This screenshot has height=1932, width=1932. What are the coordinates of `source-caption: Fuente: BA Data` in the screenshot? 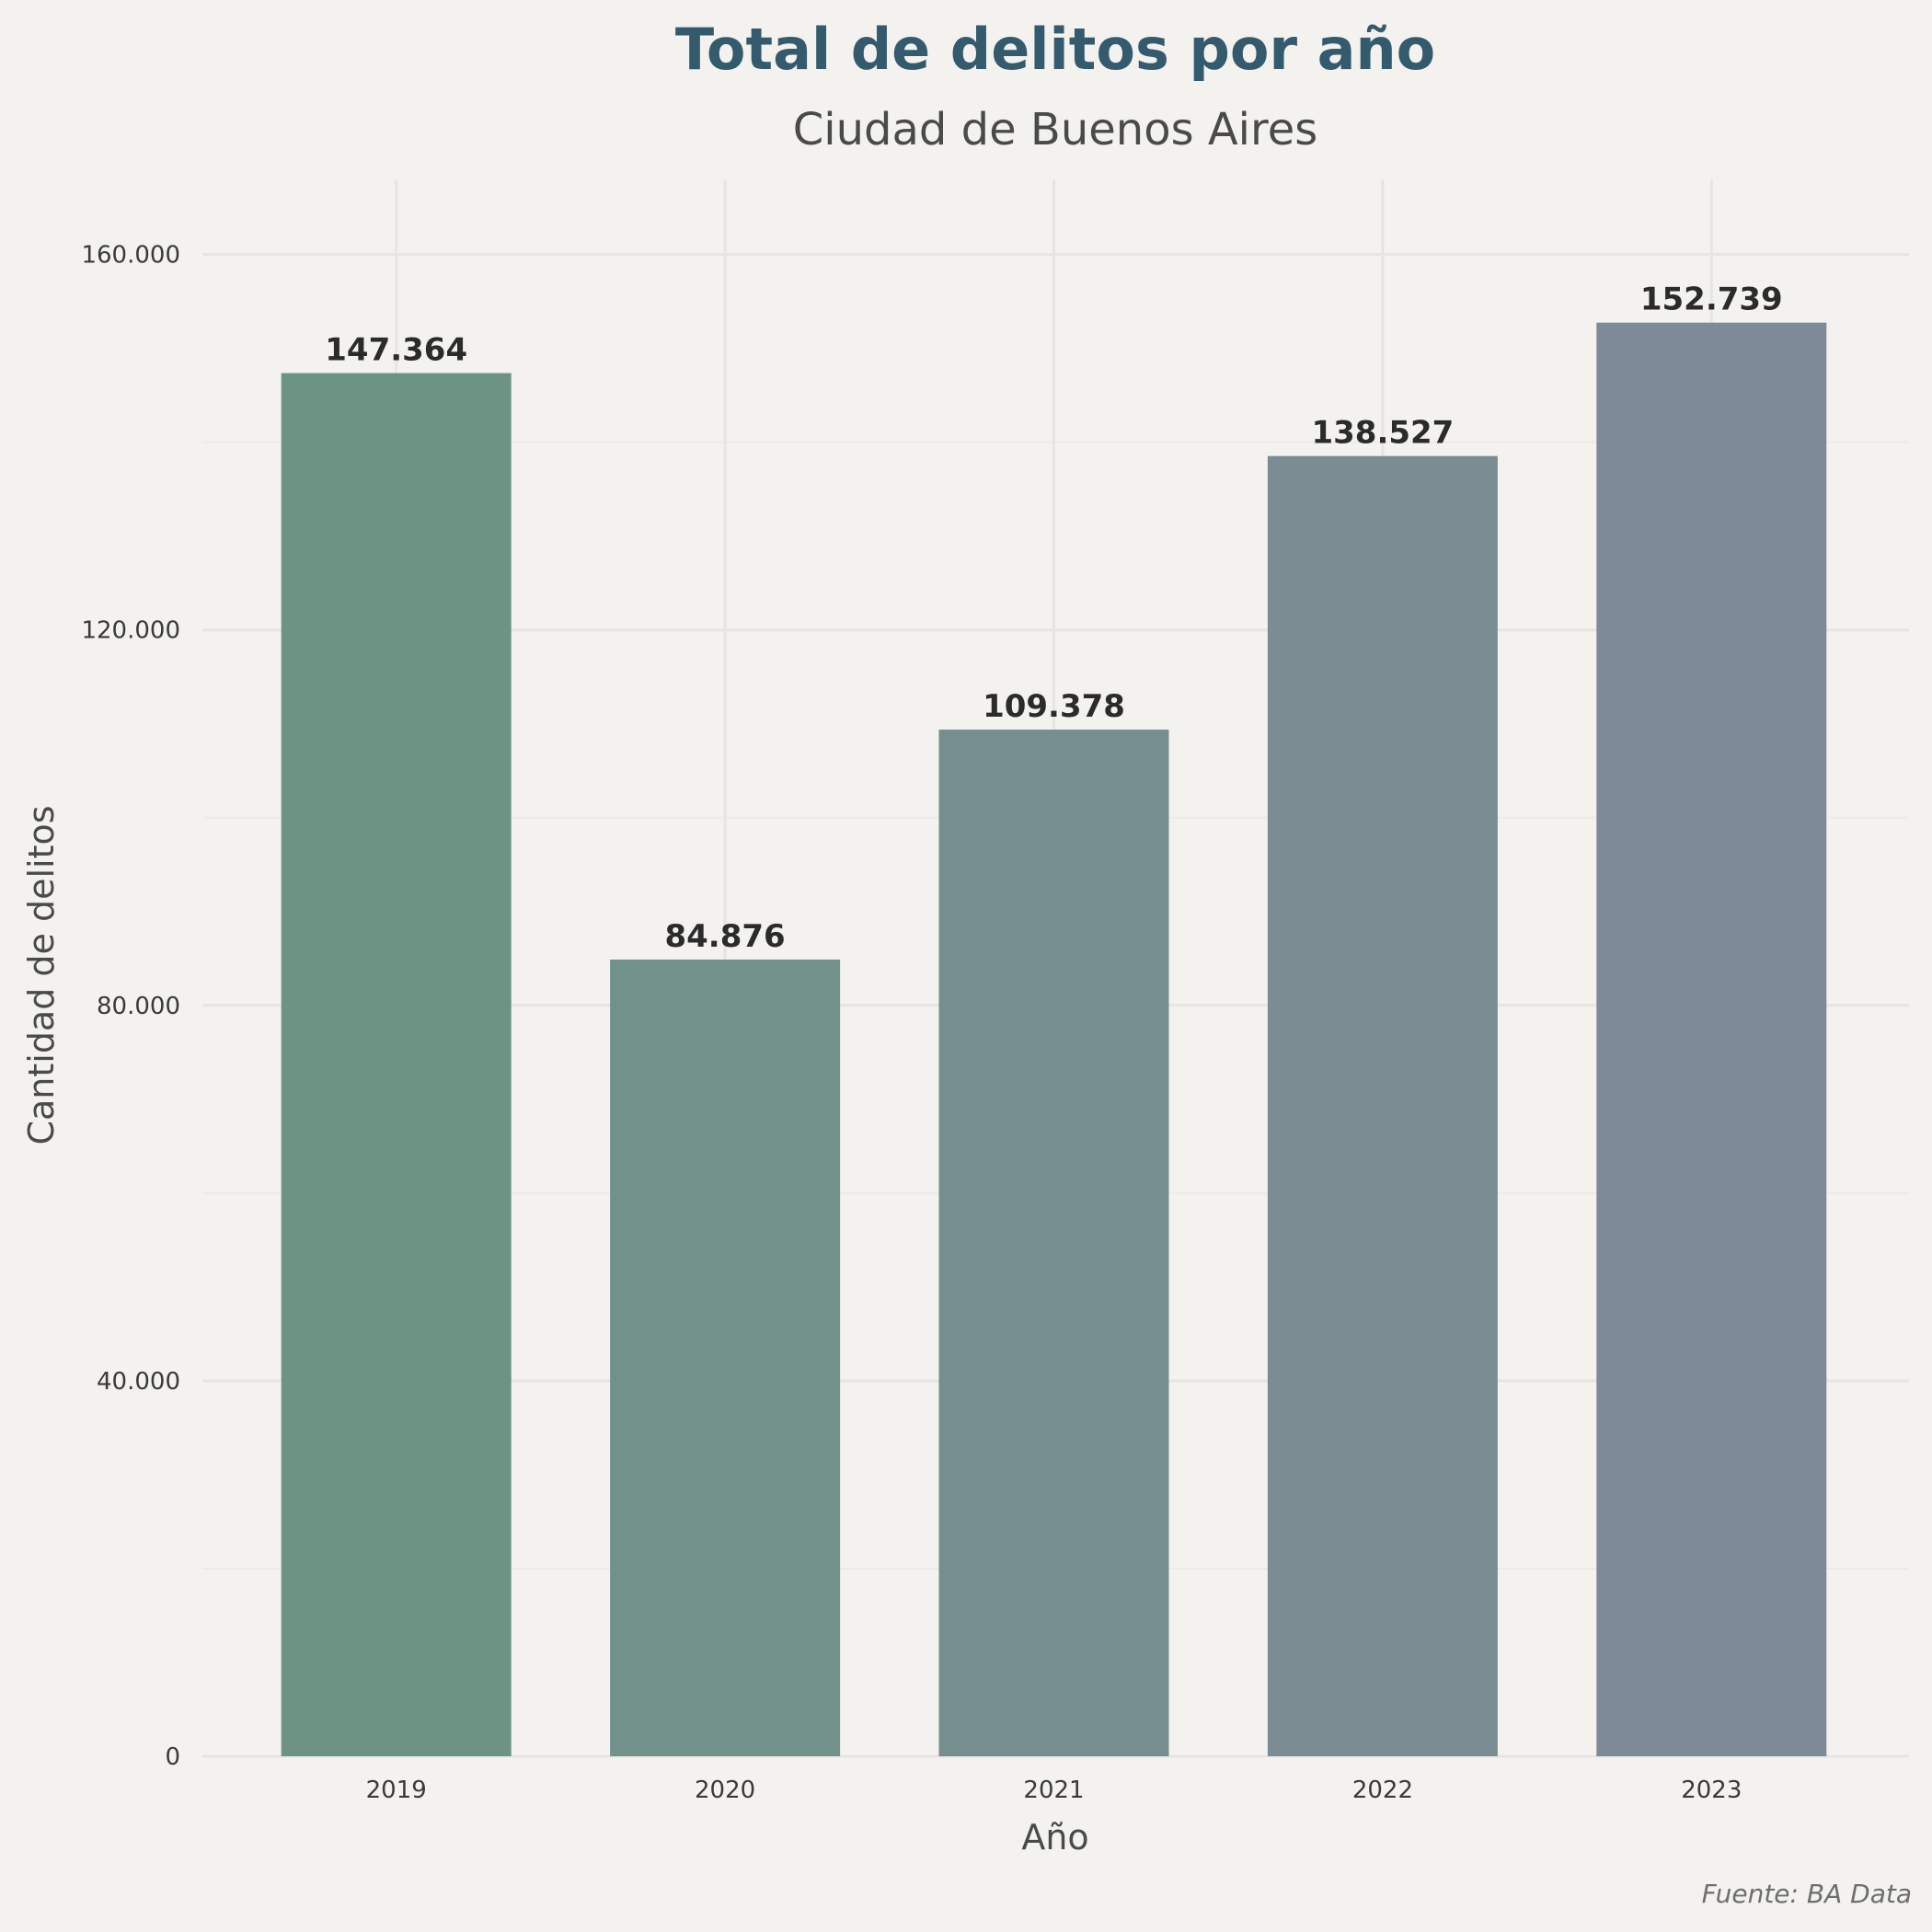 It's located at (1807, 1894).